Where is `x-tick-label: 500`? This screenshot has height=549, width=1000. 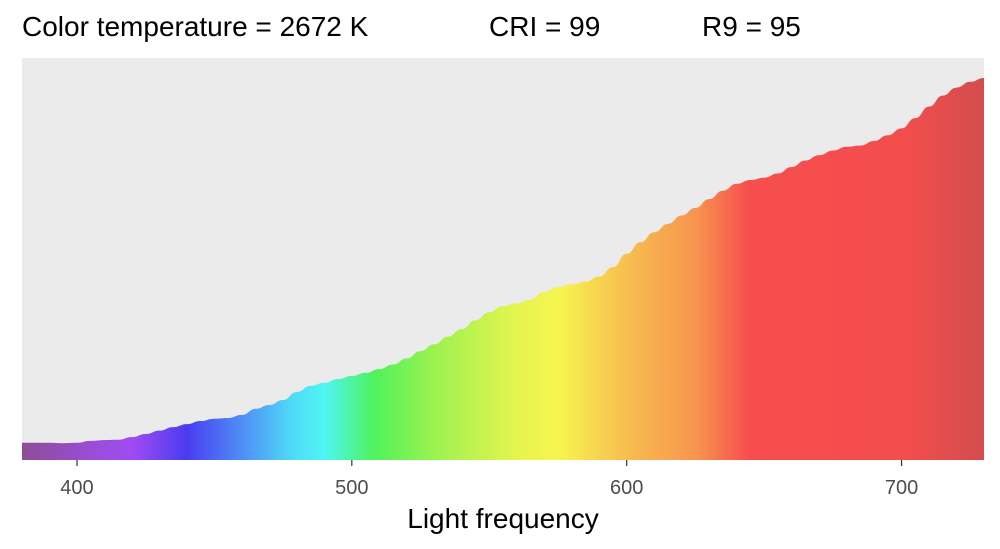
x-tick-label: 500 is located at coordinates (351, 488).